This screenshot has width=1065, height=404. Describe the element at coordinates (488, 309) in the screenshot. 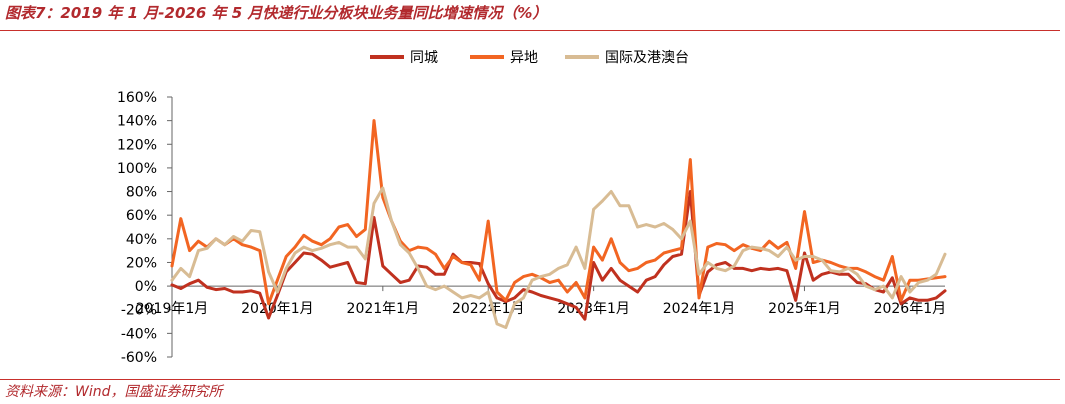

I see `x-tick-label: 2022年1月` at that location.